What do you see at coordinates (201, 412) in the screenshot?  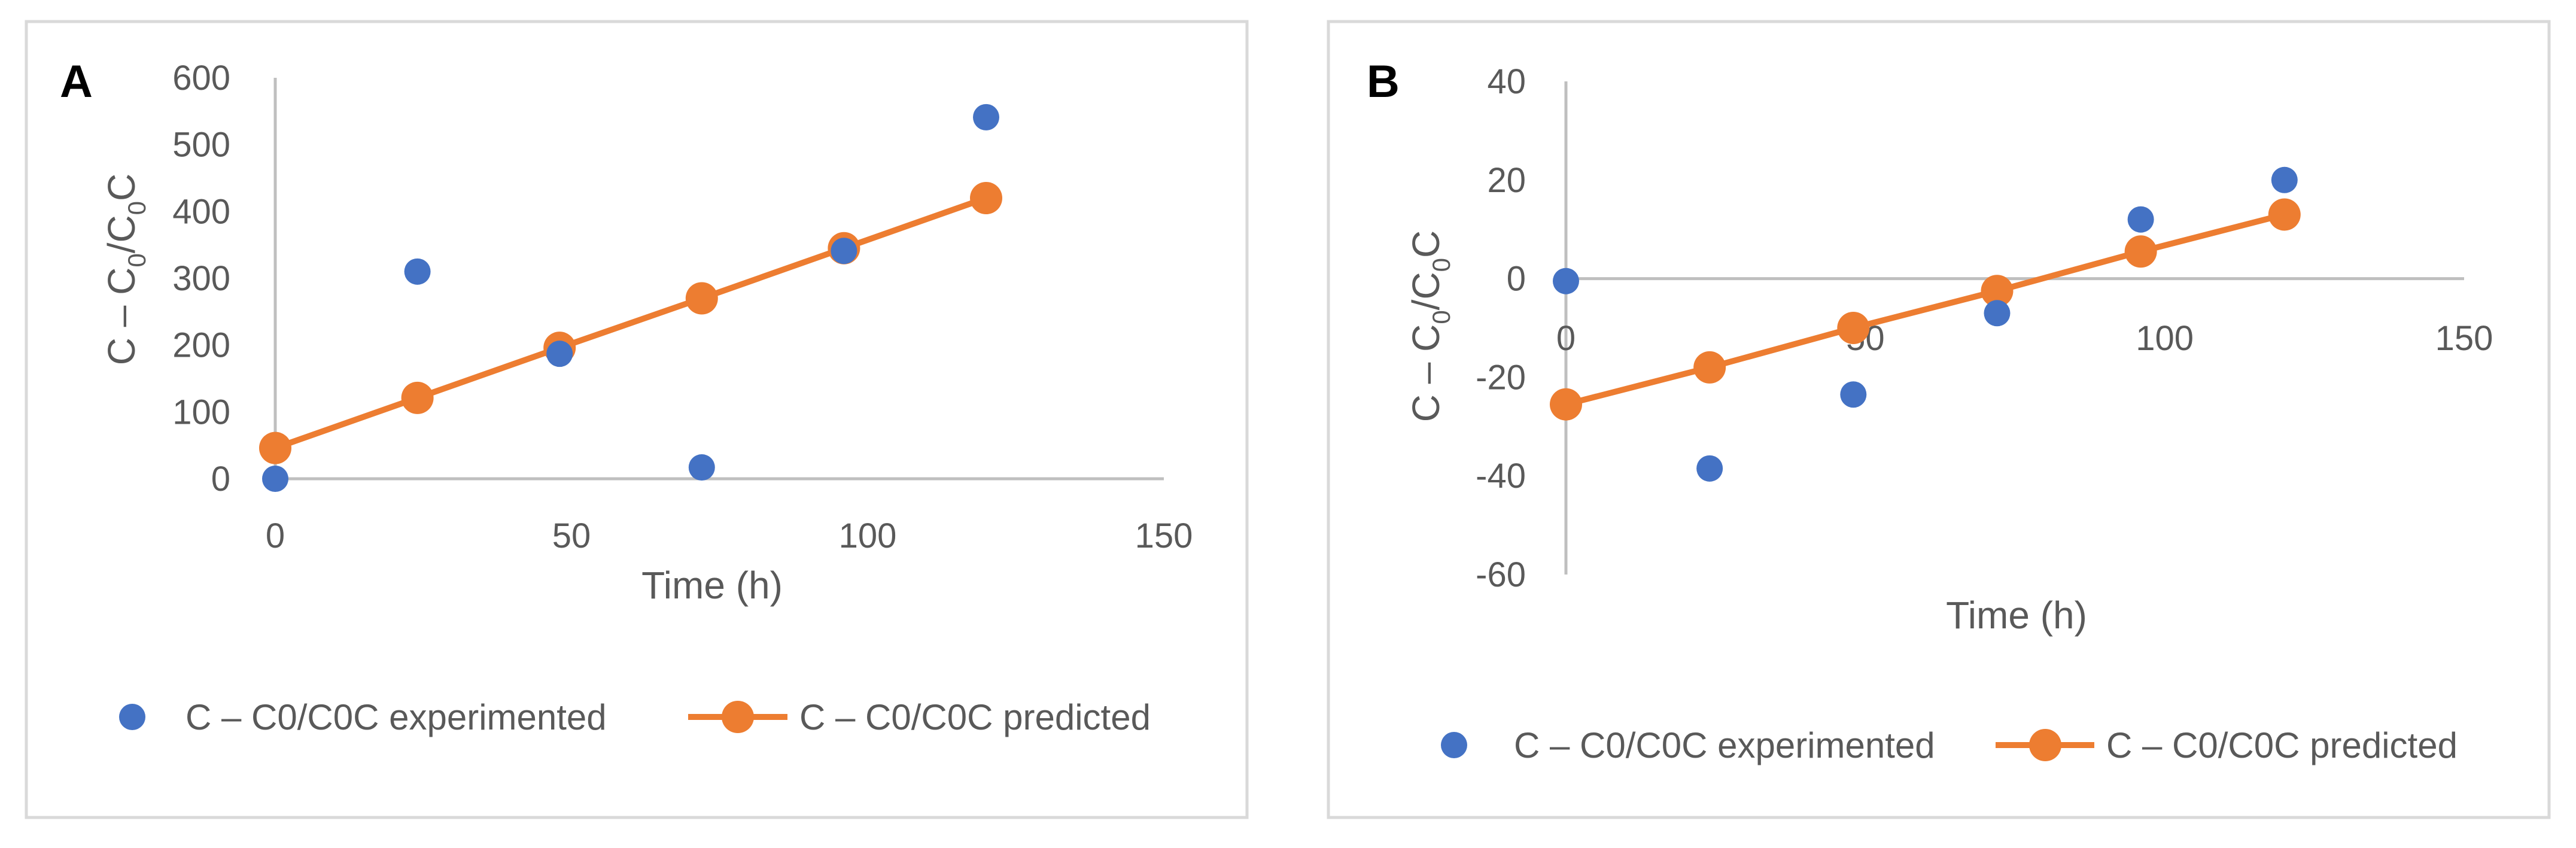 I see `panel-a-y-tick-label: 100` at bounding box center [201, 412].